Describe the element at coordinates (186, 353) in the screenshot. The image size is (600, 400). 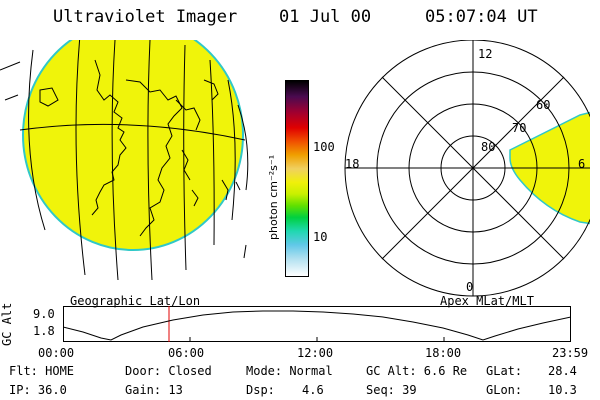
I see `timeline-xtick-0600: 06:00` at that location.